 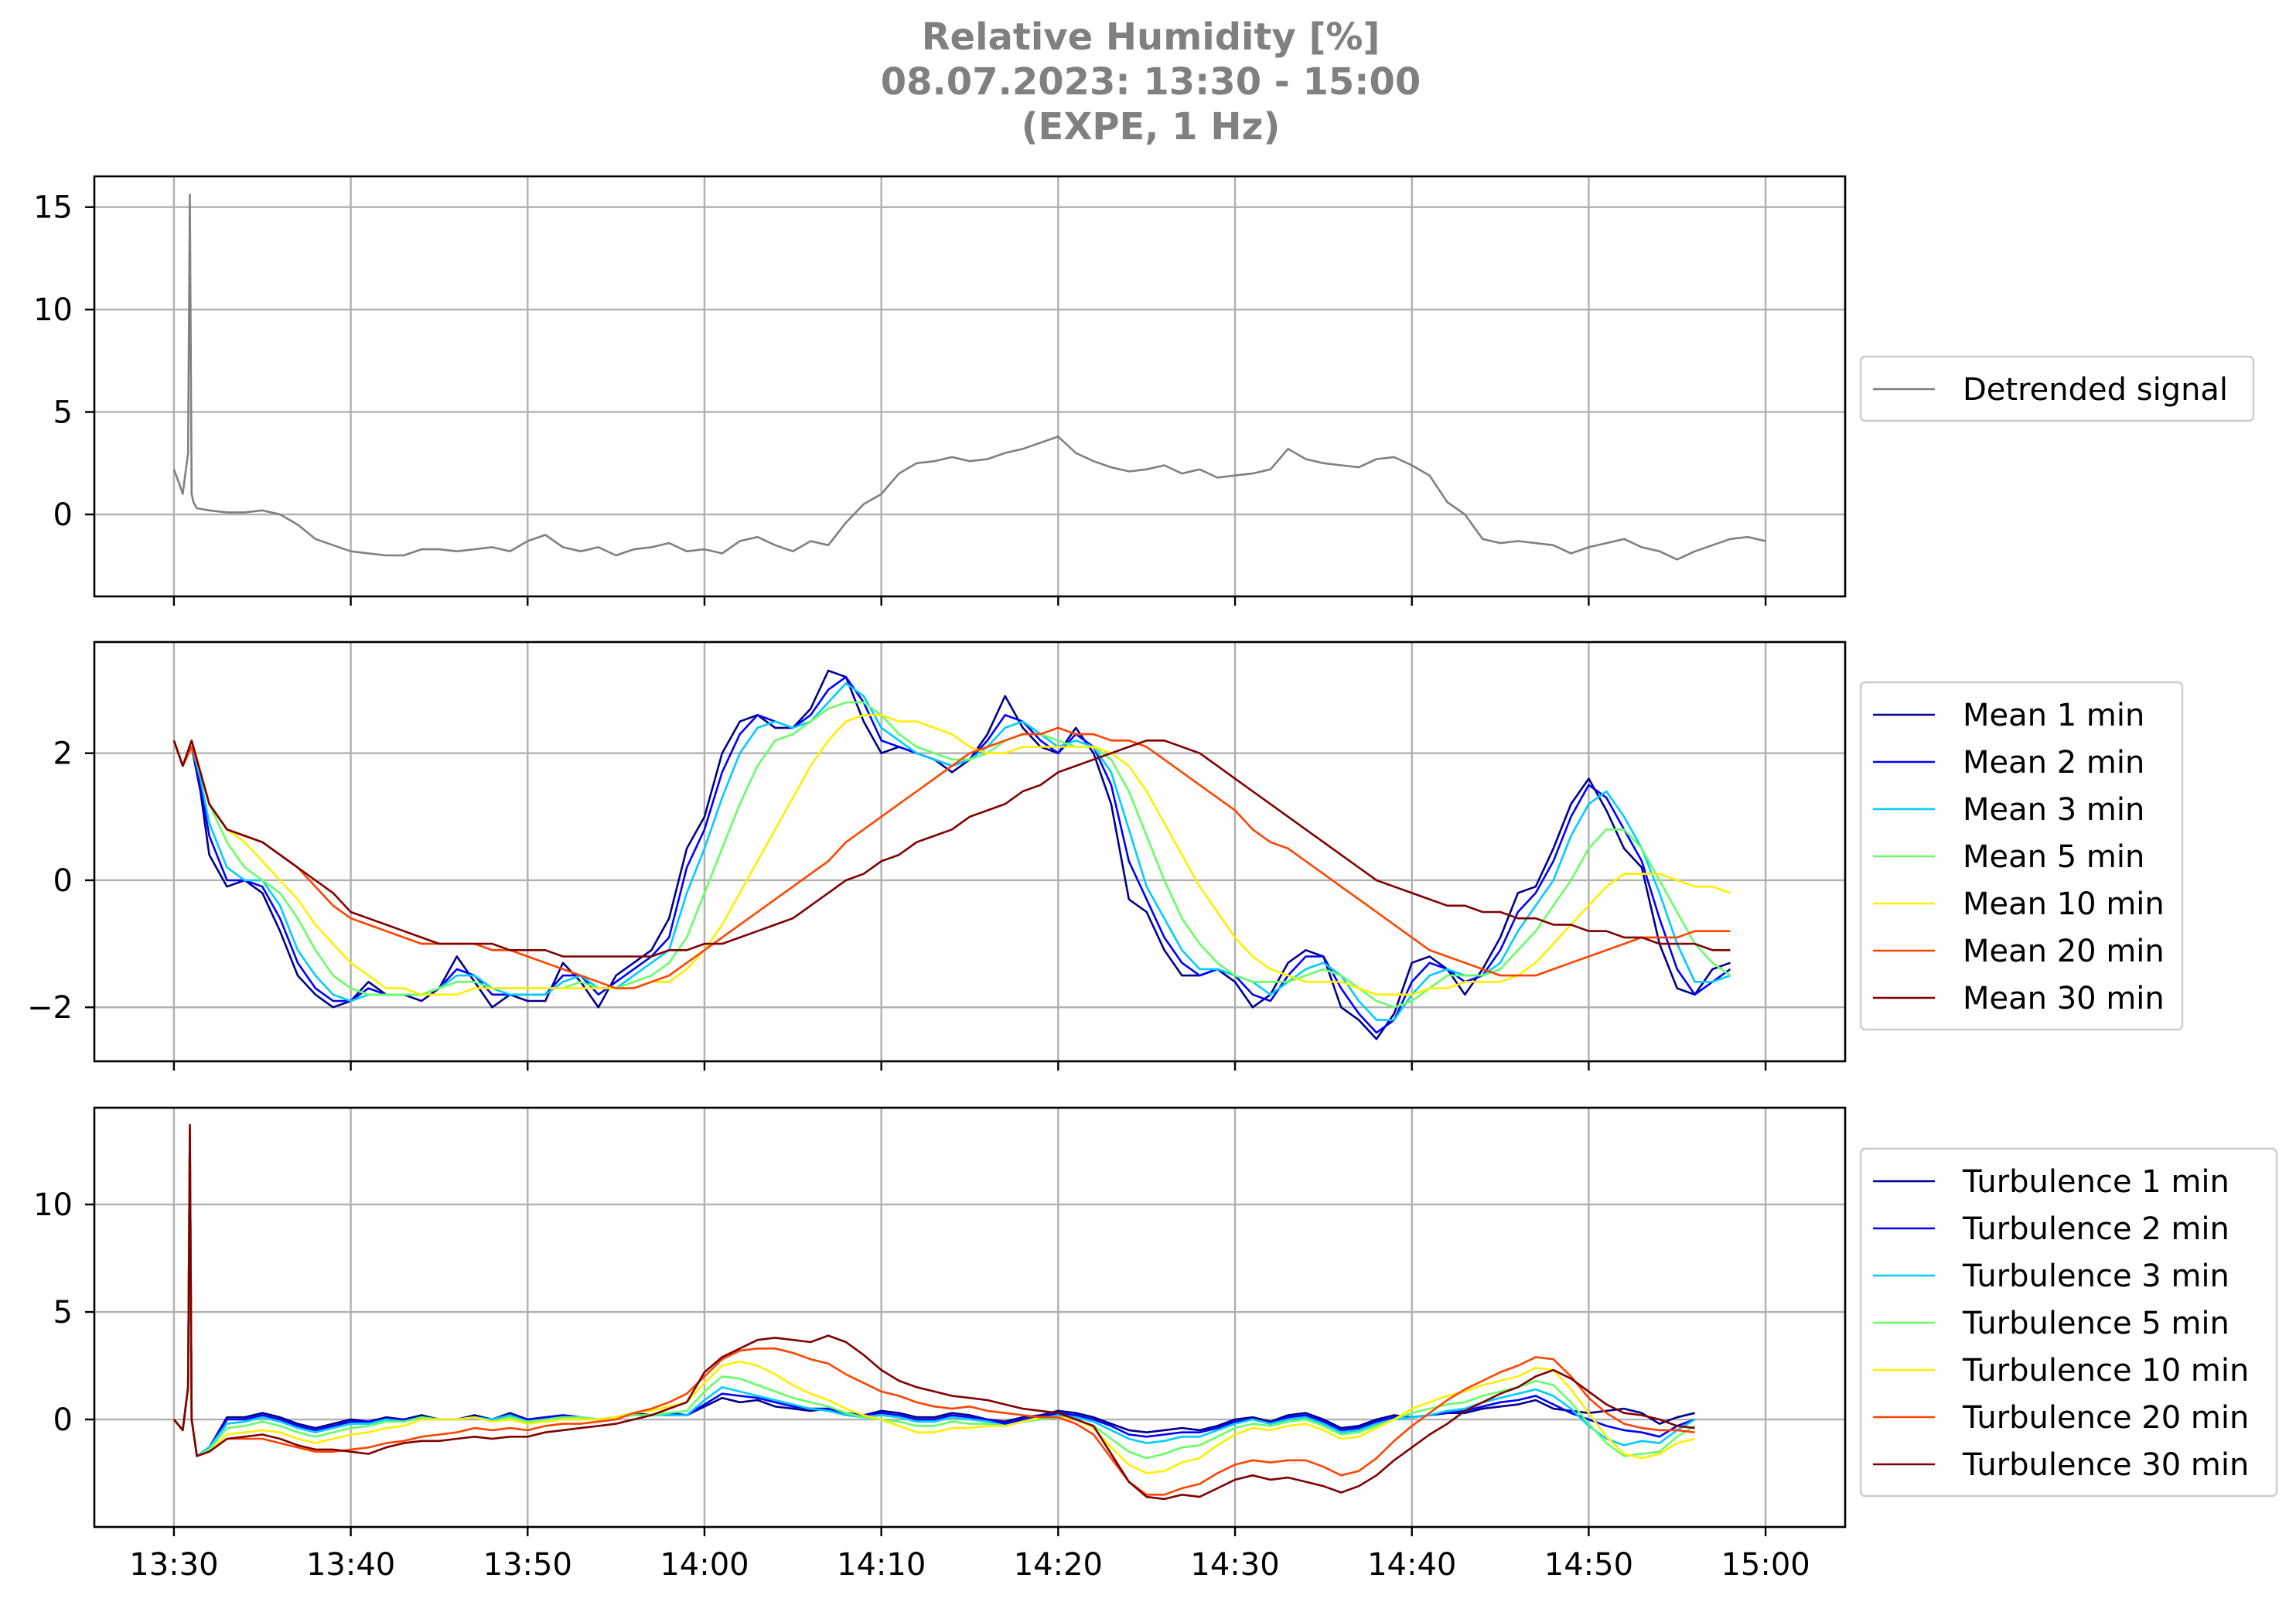 I want to click on series-line-turbulence-3-min, so click(x=934, y=1292).